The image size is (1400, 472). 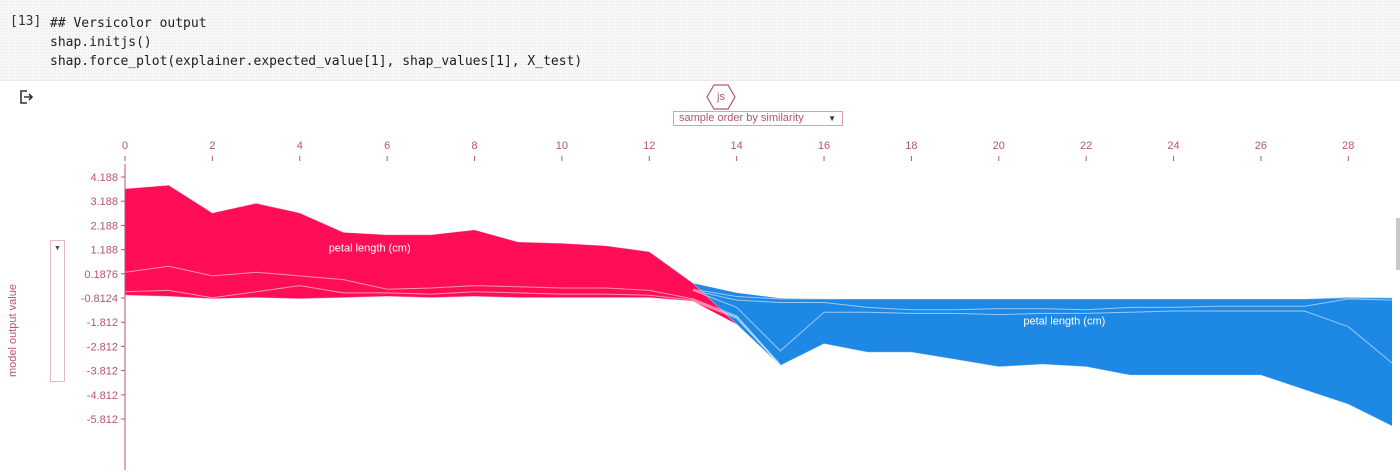 I want to click on y-tick-label-4: 0.1876, so click(x=101, y=275).